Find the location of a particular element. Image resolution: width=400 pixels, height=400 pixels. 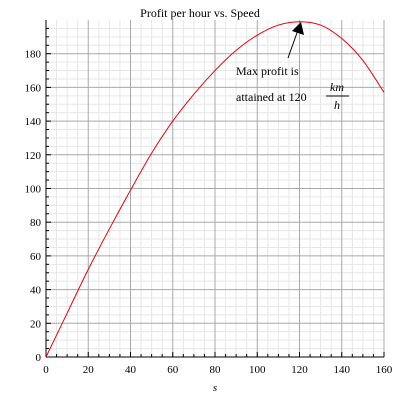

y-tick-label: 180 is located at coordinates (33, 55).